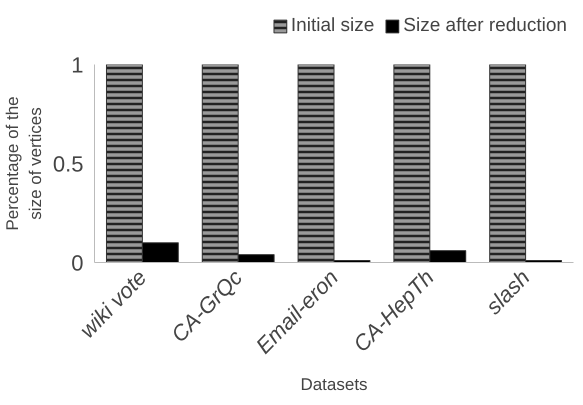  Describe the element at coordinates (68, 164) in the screenshot. I see `y-tick-label: 0.5` at that location.